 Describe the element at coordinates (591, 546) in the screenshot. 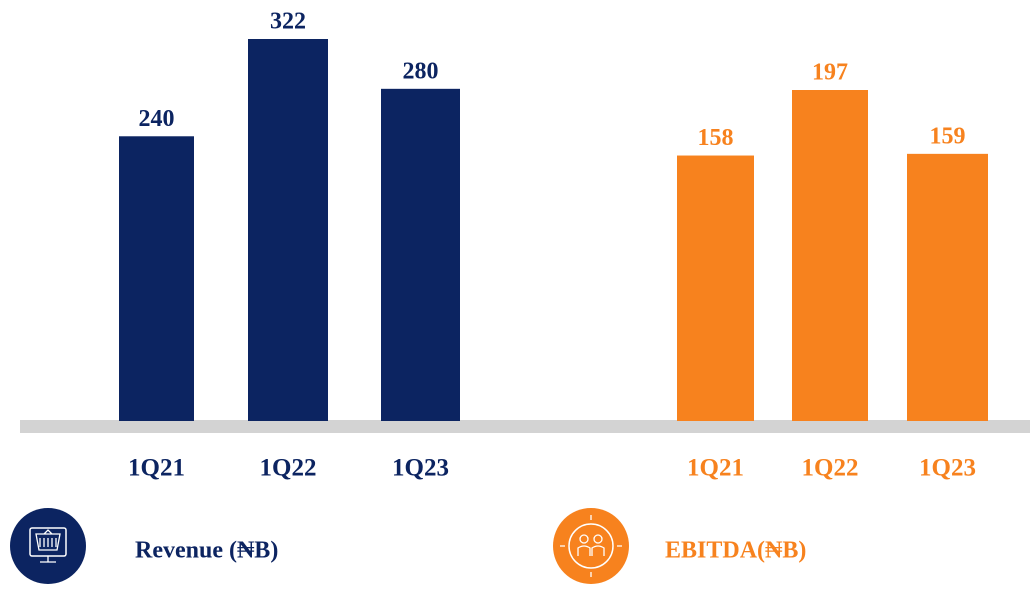

I see `ebitda-icon` at that location.